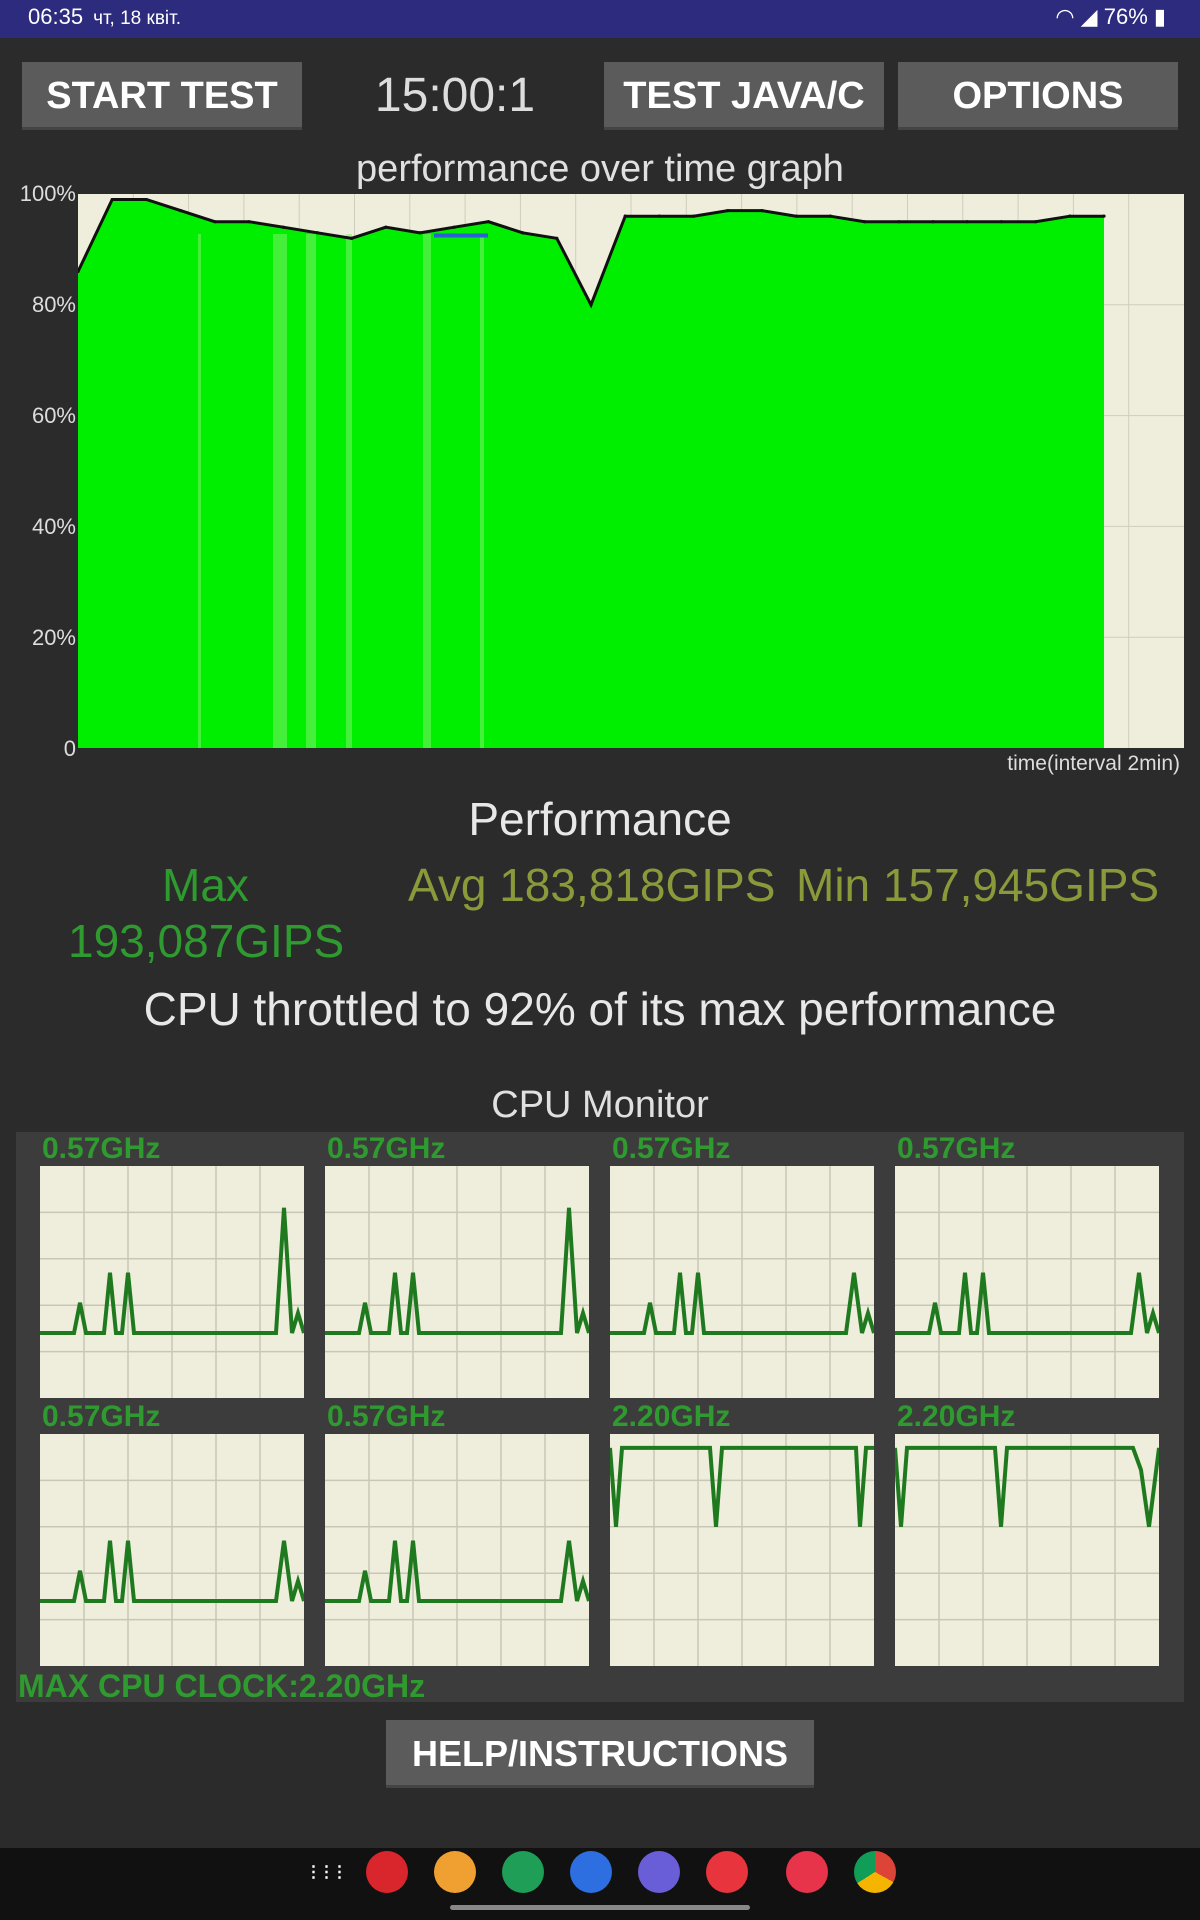 The width and height of the screenshot is (1200, 1920). Describe the element at coordinates (523, 1872) in the screenshot. I see `phone-icon` at that location.